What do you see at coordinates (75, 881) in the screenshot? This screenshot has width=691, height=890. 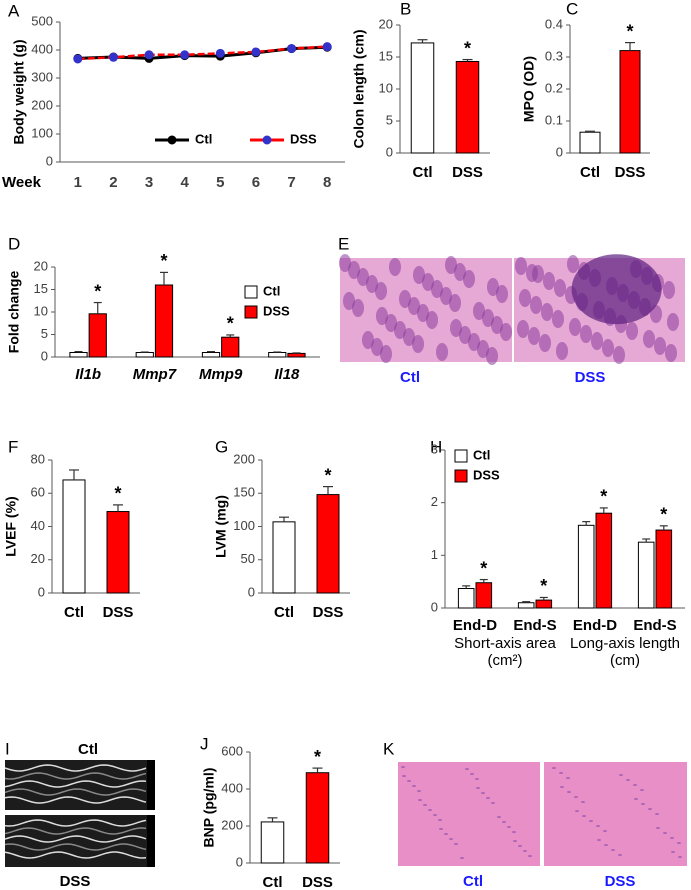 I see `image-caption: DSS` at bounding box center [75, 881].